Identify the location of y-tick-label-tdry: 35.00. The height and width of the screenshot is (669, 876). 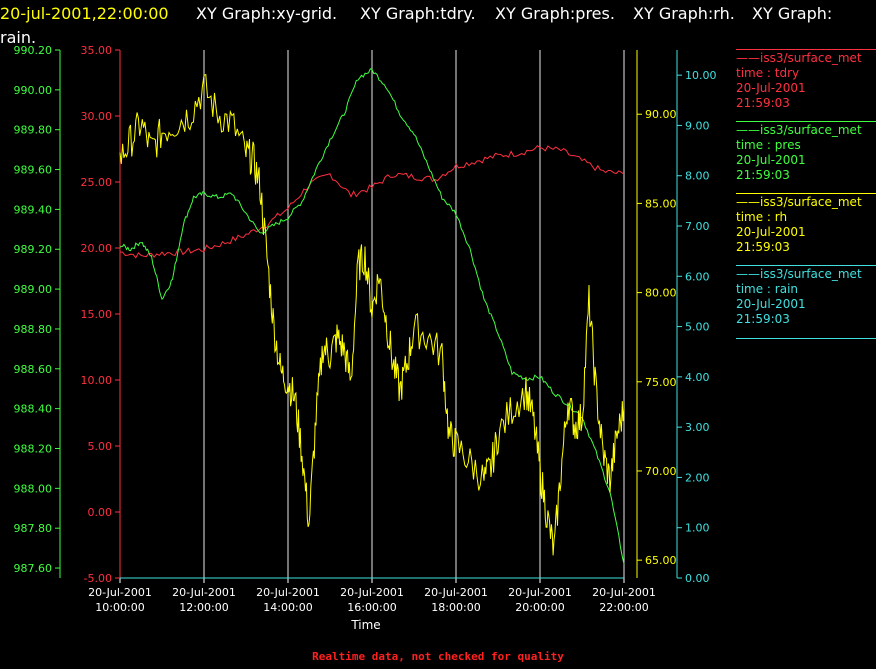
(97, 50).